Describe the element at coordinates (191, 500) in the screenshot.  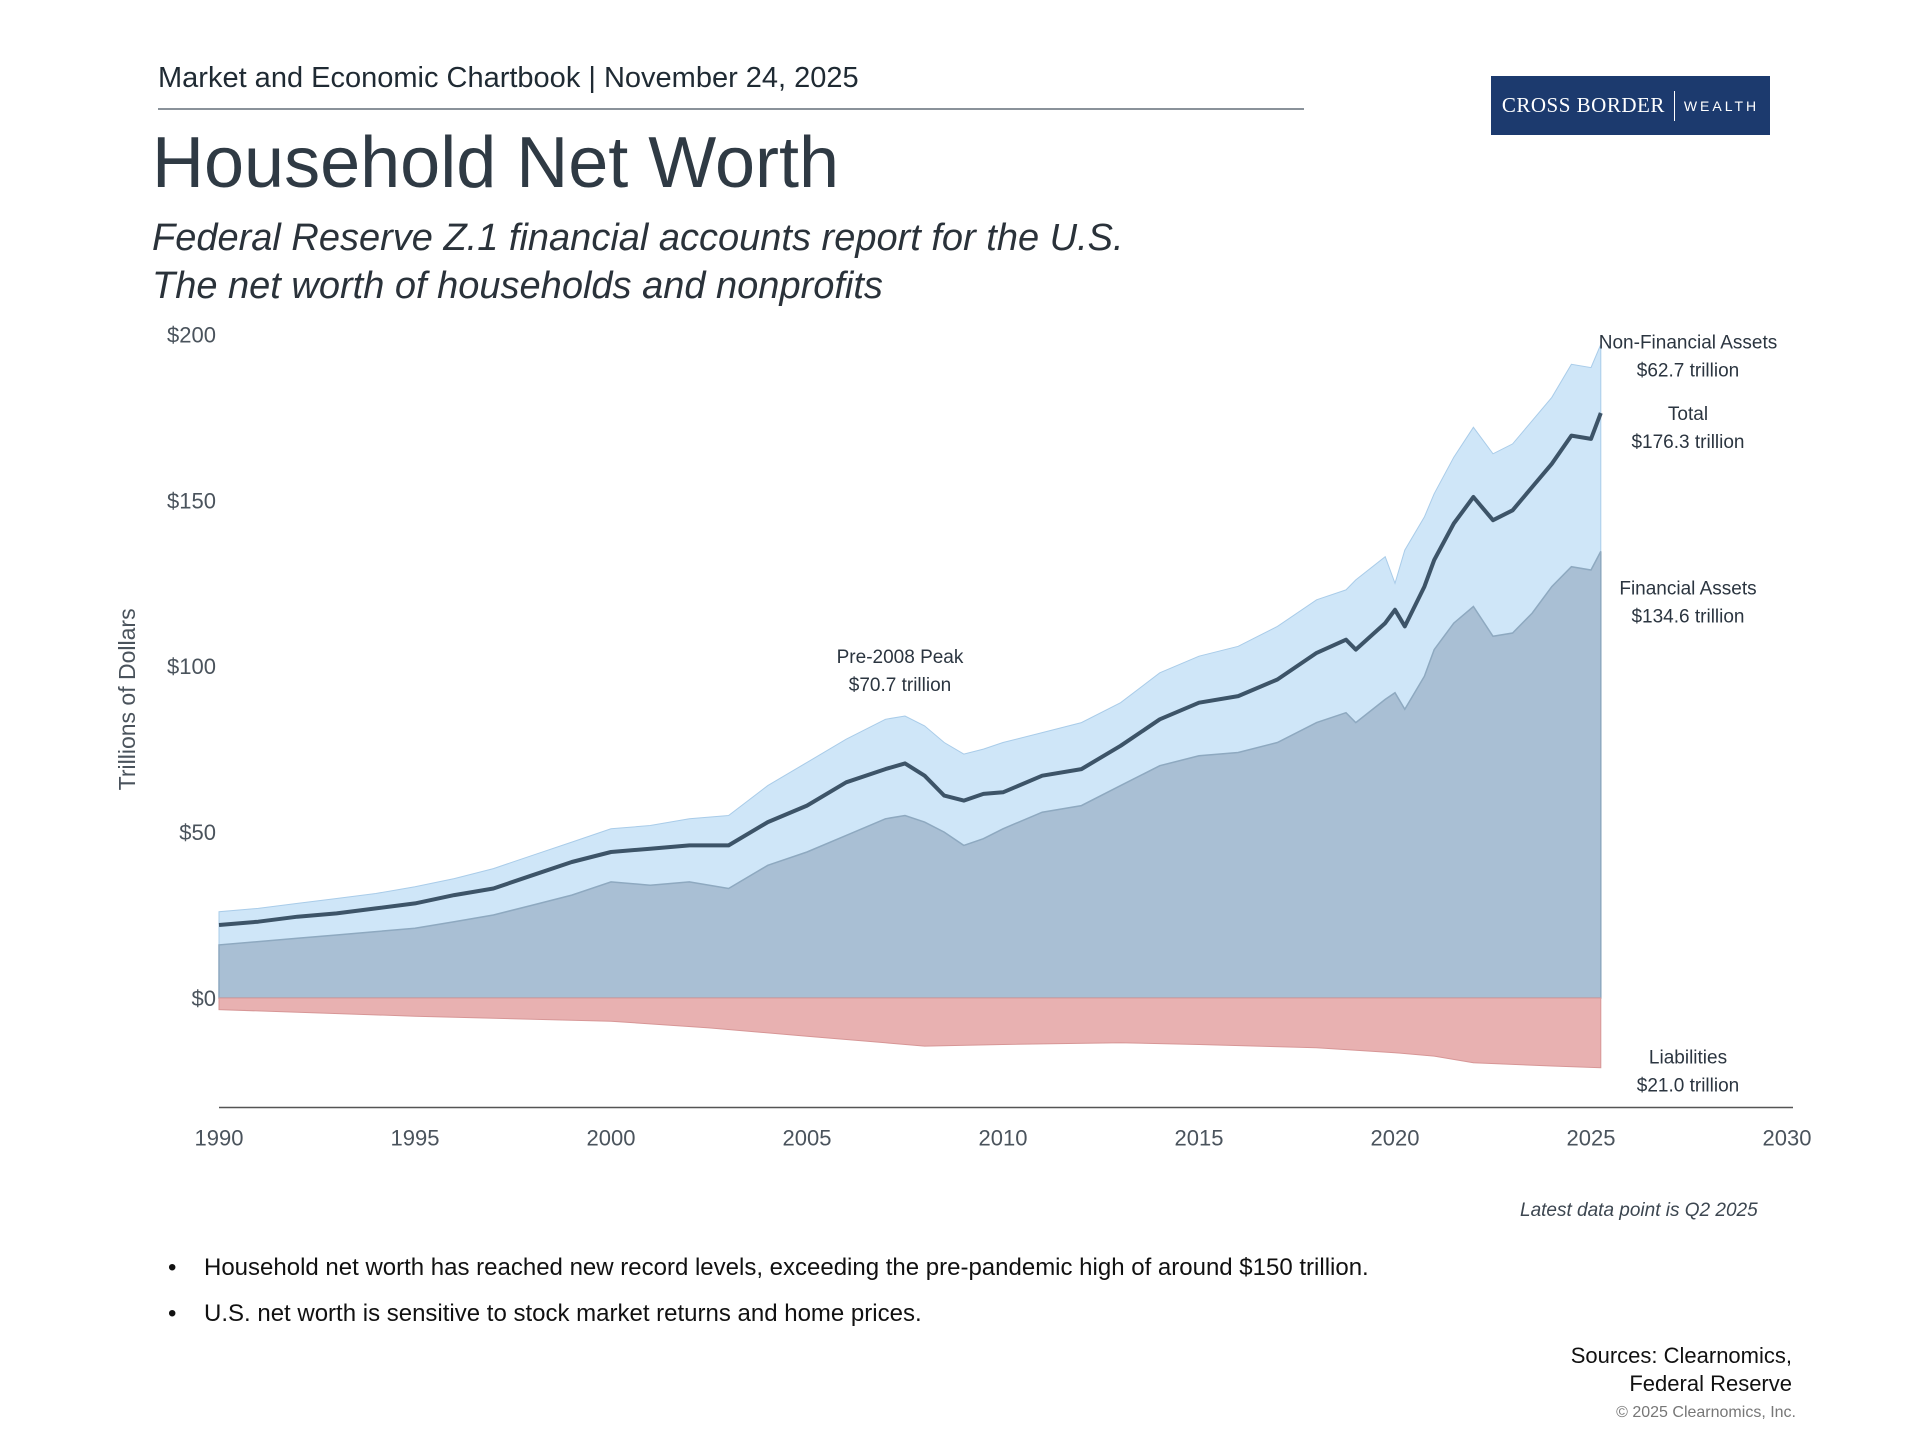
I see `y-tick-label: $150` at that location.